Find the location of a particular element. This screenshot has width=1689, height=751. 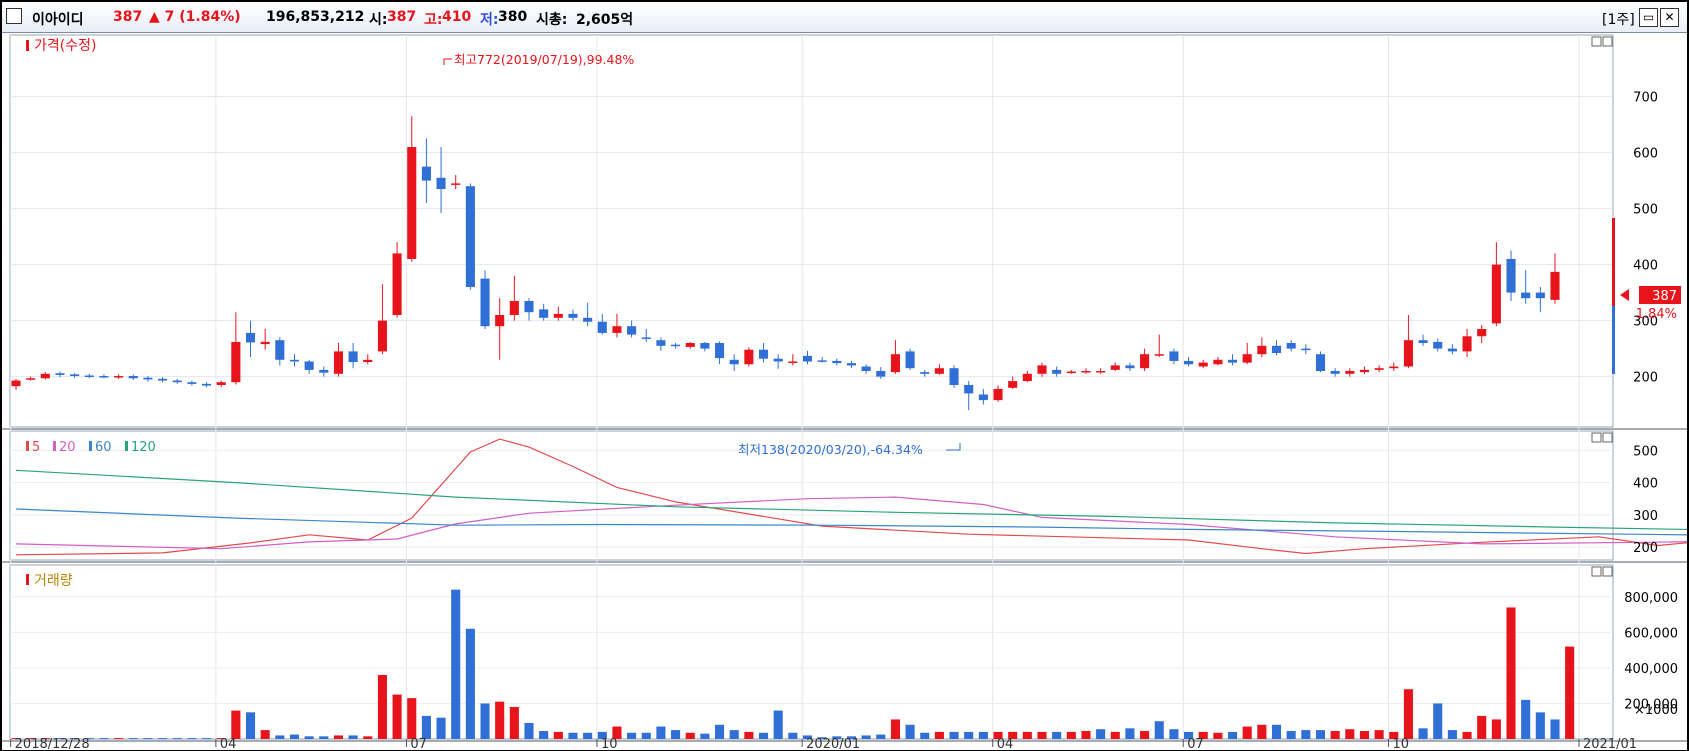

period-selector: [1주] is located at coordinates (1618, 20).